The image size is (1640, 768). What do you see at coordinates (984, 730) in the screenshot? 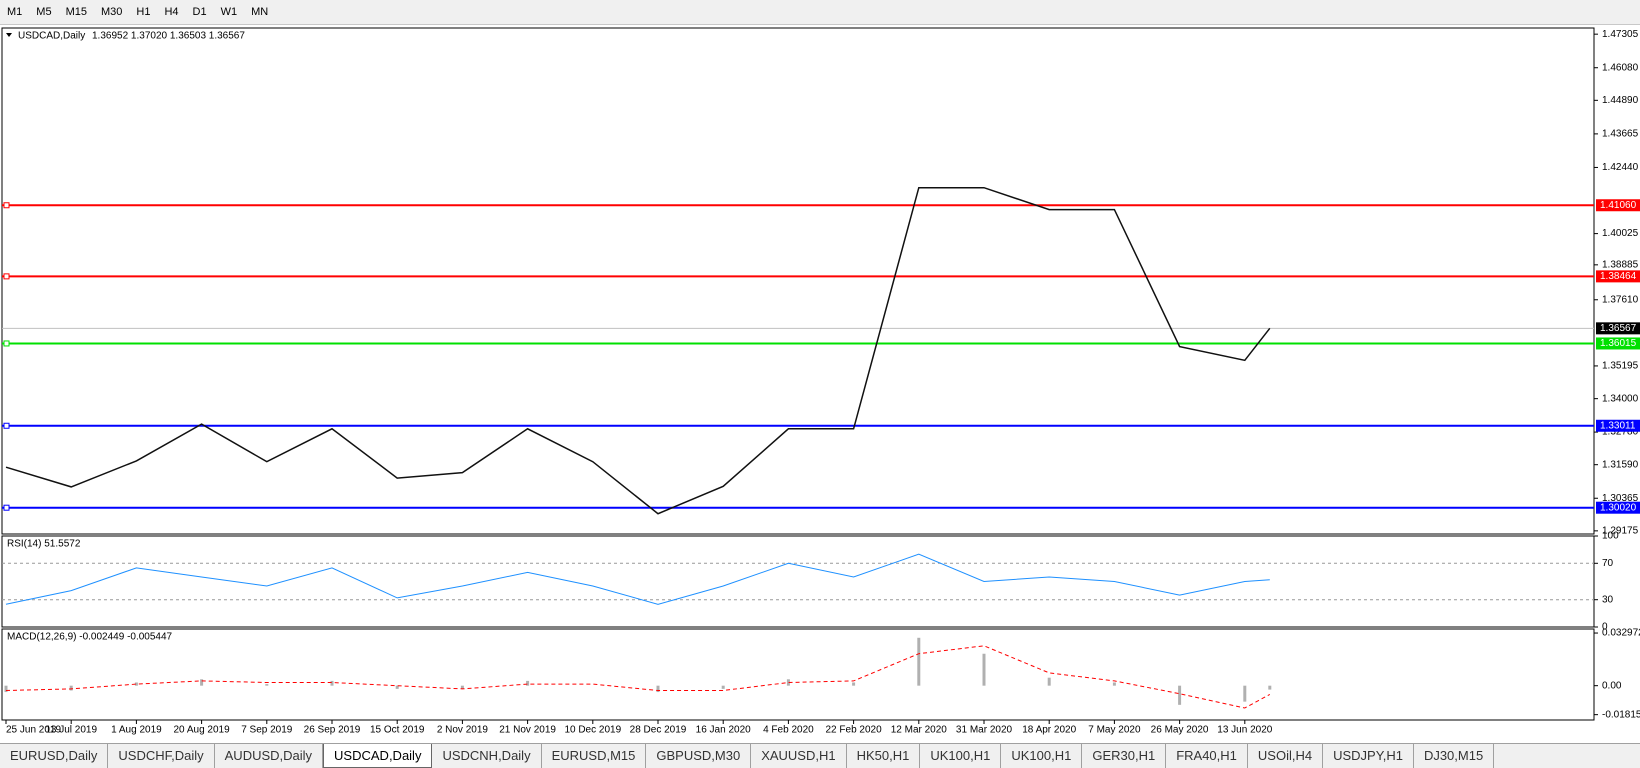
I see `x-tick-label: 31 Mar 2020` at bounding box center [984, 730].